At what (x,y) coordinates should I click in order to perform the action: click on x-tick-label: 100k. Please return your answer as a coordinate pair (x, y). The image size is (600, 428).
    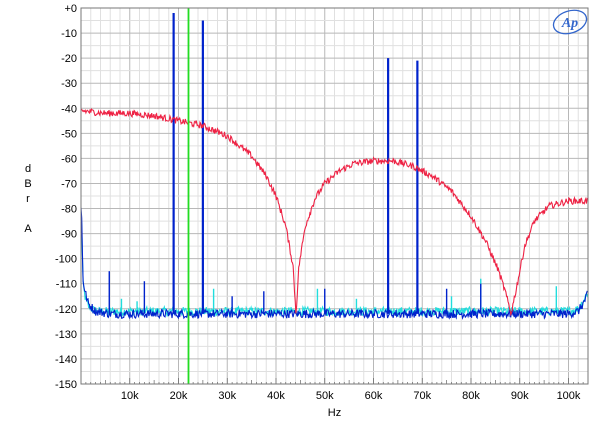
    Looking at the image, I should click on (569, 396).